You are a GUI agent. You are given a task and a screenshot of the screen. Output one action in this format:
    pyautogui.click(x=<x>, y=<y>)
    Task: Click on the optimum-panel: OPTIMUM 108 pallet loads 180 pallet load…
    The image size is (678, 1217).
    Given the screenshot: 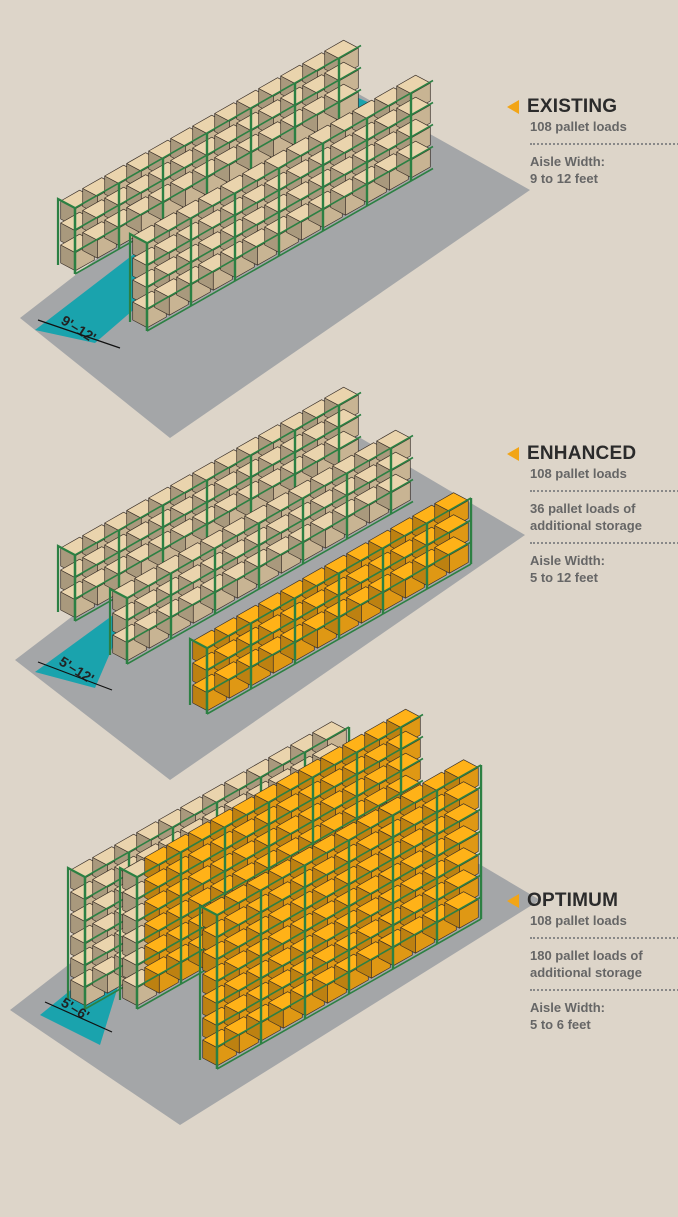 What is the action you would take?
    pyautogui.click(x=592, y=961)
    